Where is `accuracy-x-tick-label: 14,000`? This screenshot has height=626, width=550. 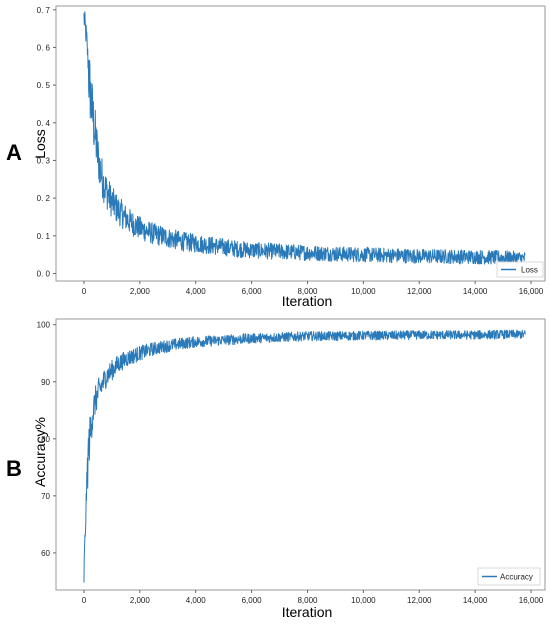
accuracy-x-tick-label: 14,000 is located at coordinates (475, 600).